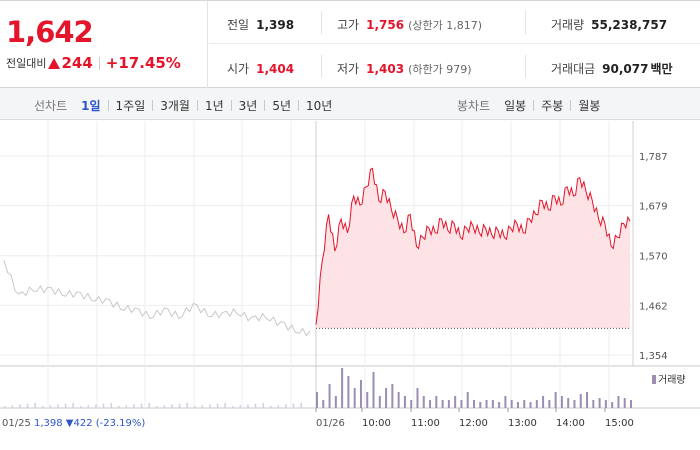 The image size is (700, 450). What do you see at coordinates (589, 106) in the screenshot?
I see `tab-monthly-candle: 월봉` at bounding box center [589, 106].